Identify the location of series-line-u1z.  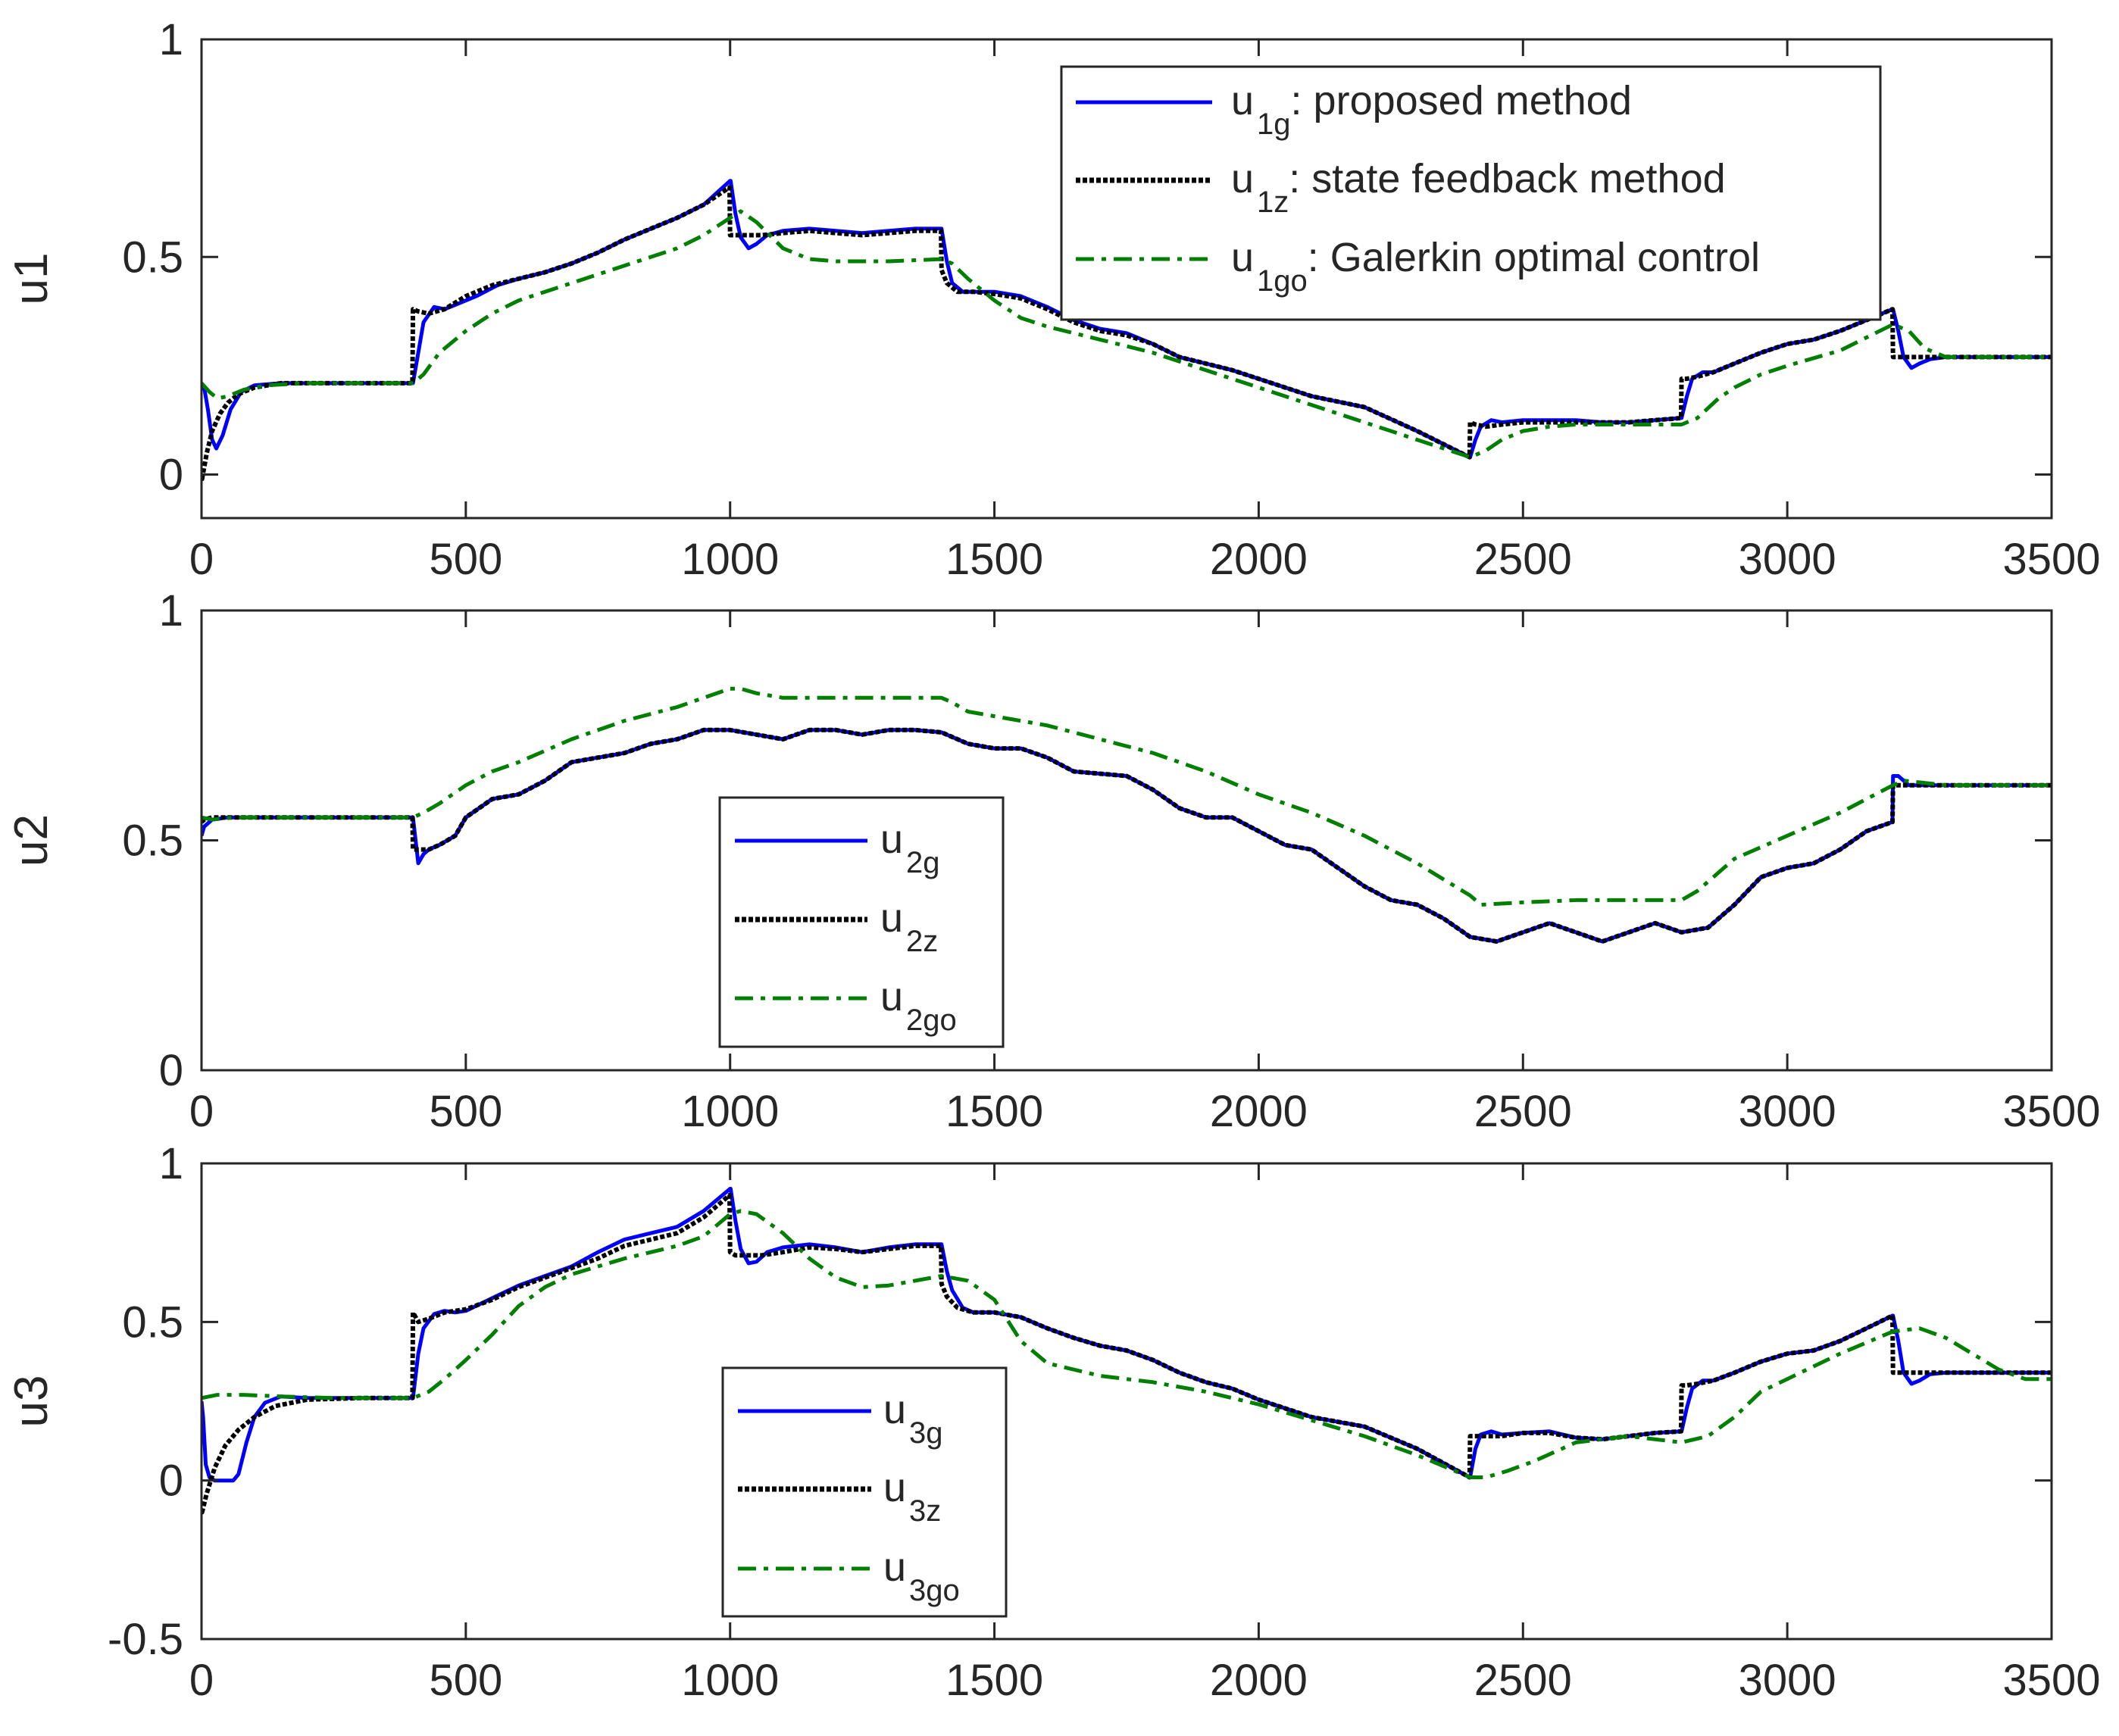
(1127, 333).